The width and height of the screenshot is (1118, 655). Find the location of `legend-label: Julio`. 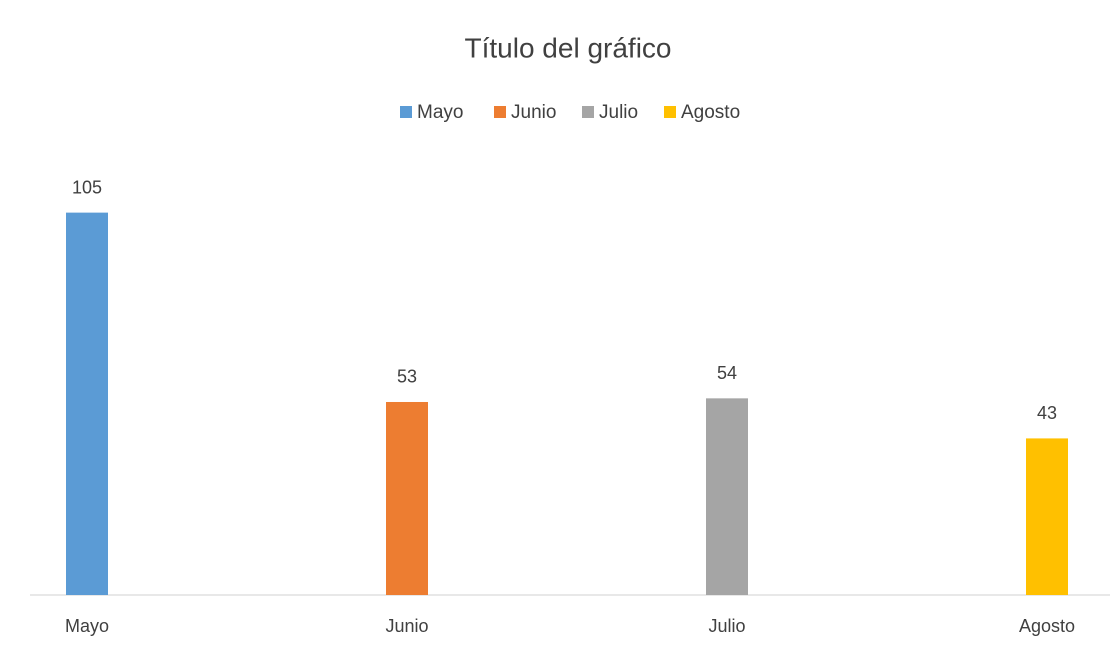

legend-label: Julio is located at coordinates (618, 112).